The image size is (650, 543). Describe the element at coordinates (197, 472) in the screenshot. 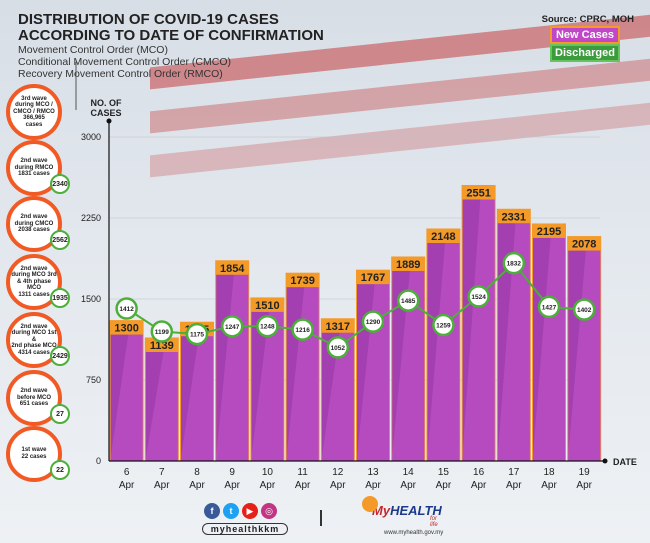

I see `x-tick-day: 8` at that location.